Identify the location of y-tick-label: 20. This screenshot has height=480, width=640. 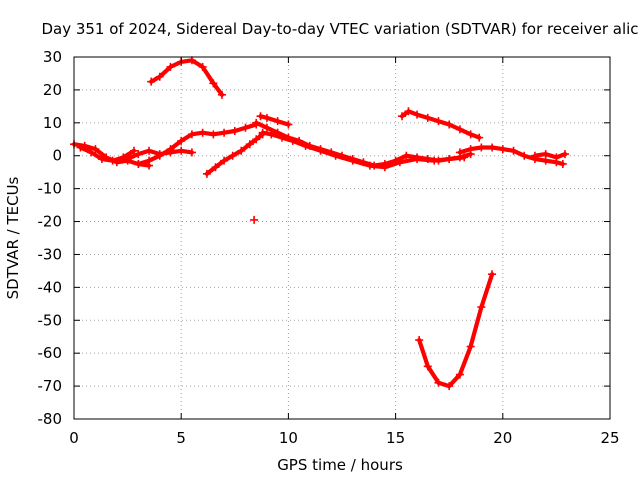
(52, 90).